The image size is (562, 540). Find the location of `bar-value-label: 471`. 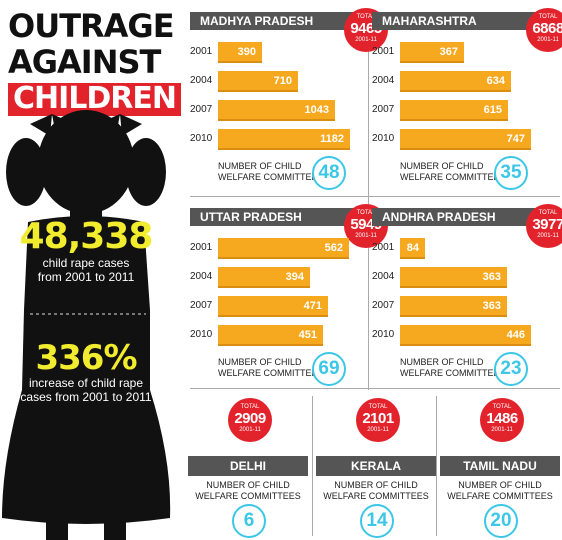

bar-value-label: 471 is located at coordinates (312, 306).